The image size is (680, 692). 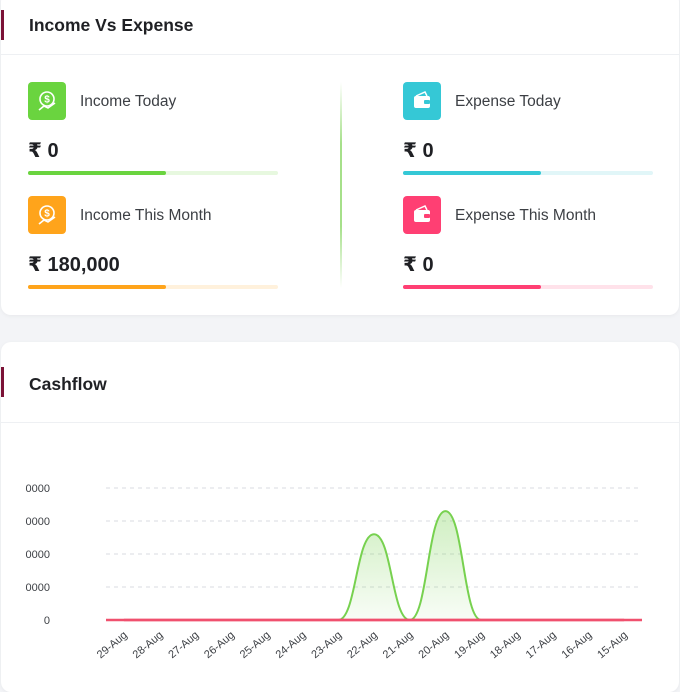 What do you see at coordinates (326, 645) in the screenshot?
I see `x-tick-label: 23-Aug` at bounding box center [326, 645].